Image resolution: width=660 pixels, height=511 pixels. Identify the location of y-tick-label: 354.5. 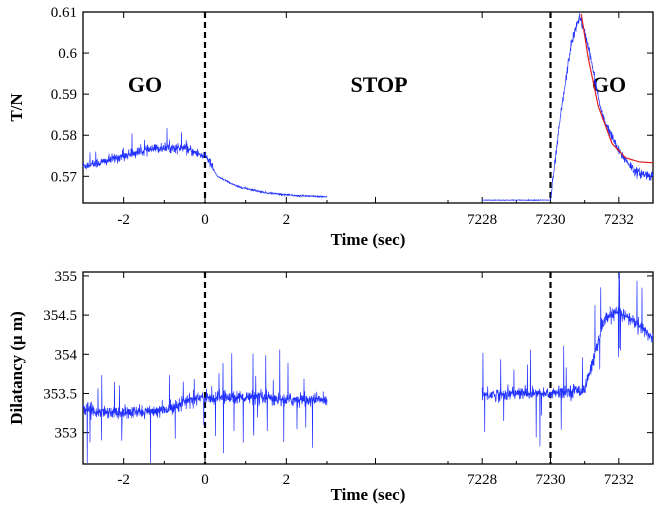
(60, 316).